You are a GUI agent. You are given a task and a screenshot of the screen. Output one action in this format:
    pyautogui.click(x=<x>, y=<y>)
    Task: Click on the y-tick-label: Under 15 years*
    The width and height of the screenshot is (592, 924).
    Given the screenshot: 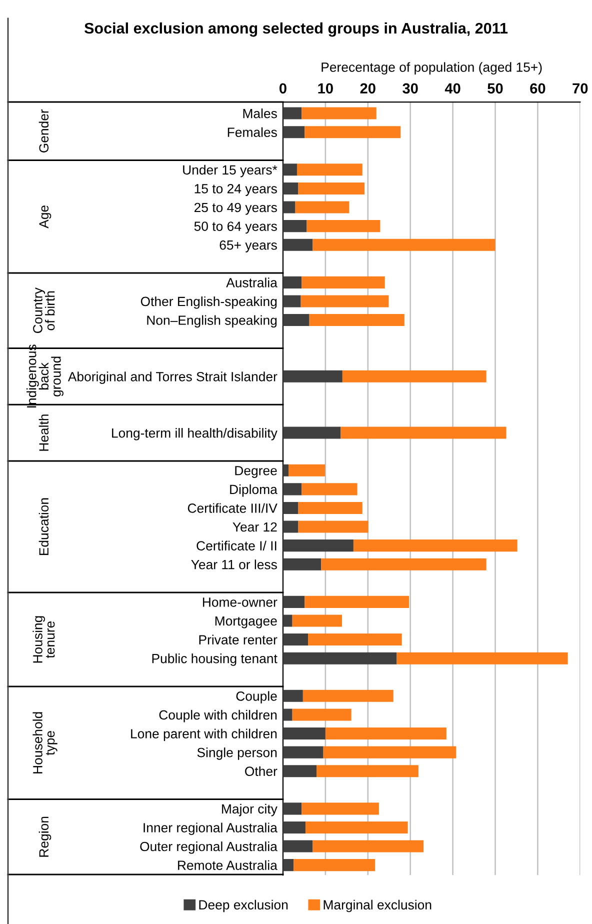 What is the action you would take?
    pyautogui.click(x=230, y=171)
    